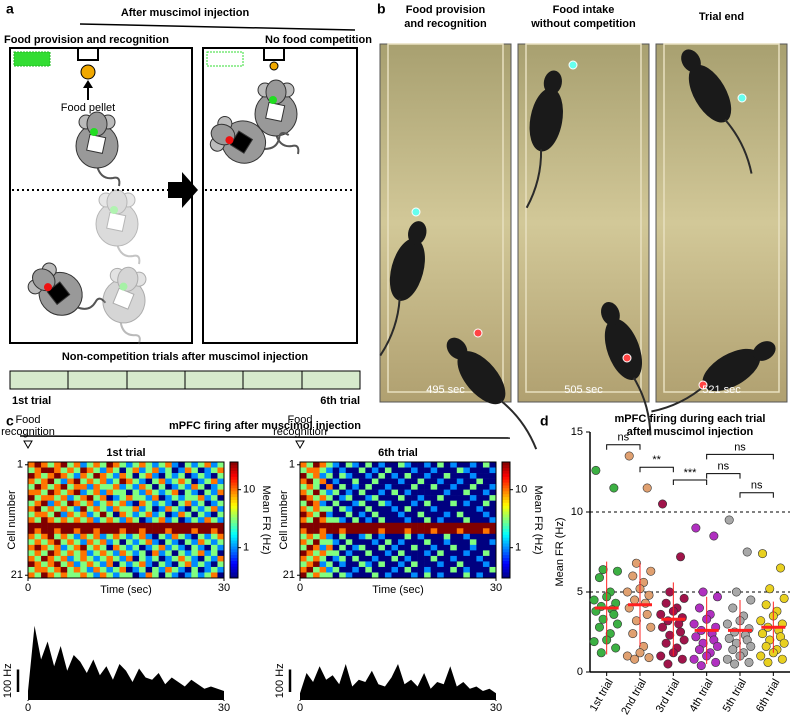 This screenshot has width=799, height=716. I want to click on mouse-tail, so click(534, 179).